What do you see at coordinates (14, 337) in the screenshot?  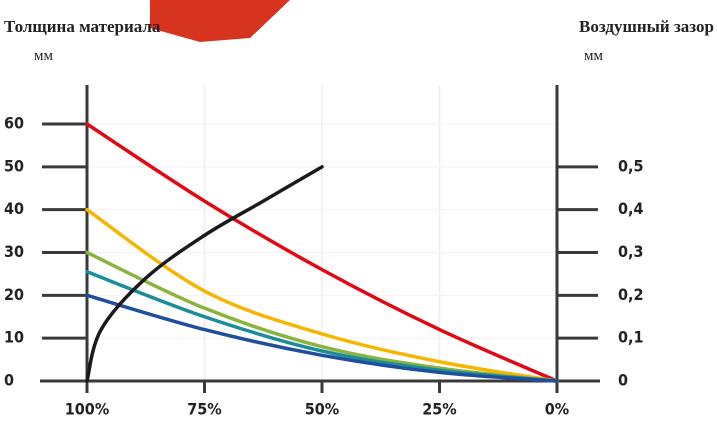 I see `y-tick-label: 10` at bounding box center [14, 337].